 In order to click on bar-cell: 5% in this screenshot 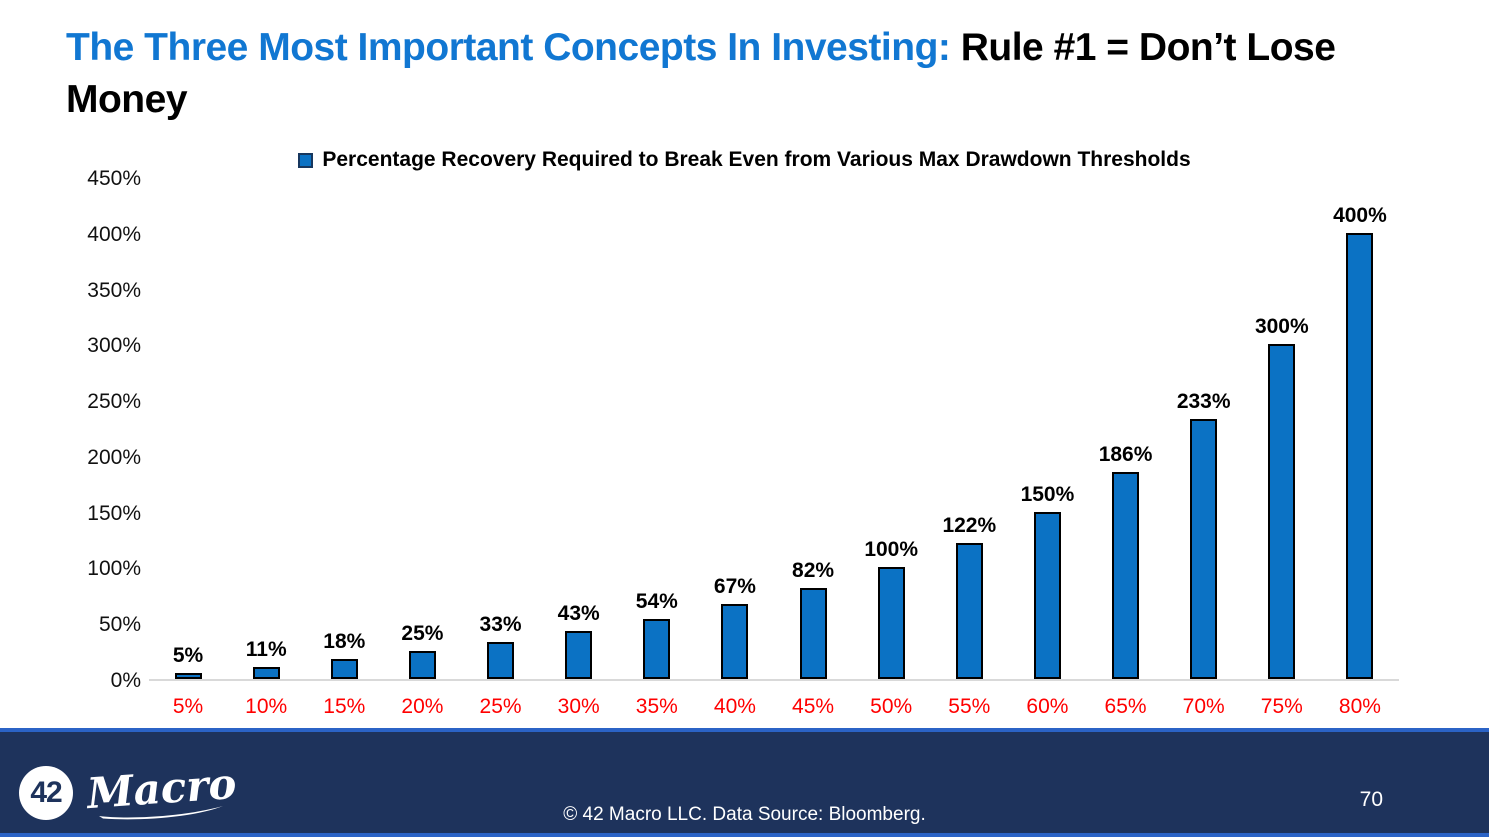, I will do `click(188, 661)`.